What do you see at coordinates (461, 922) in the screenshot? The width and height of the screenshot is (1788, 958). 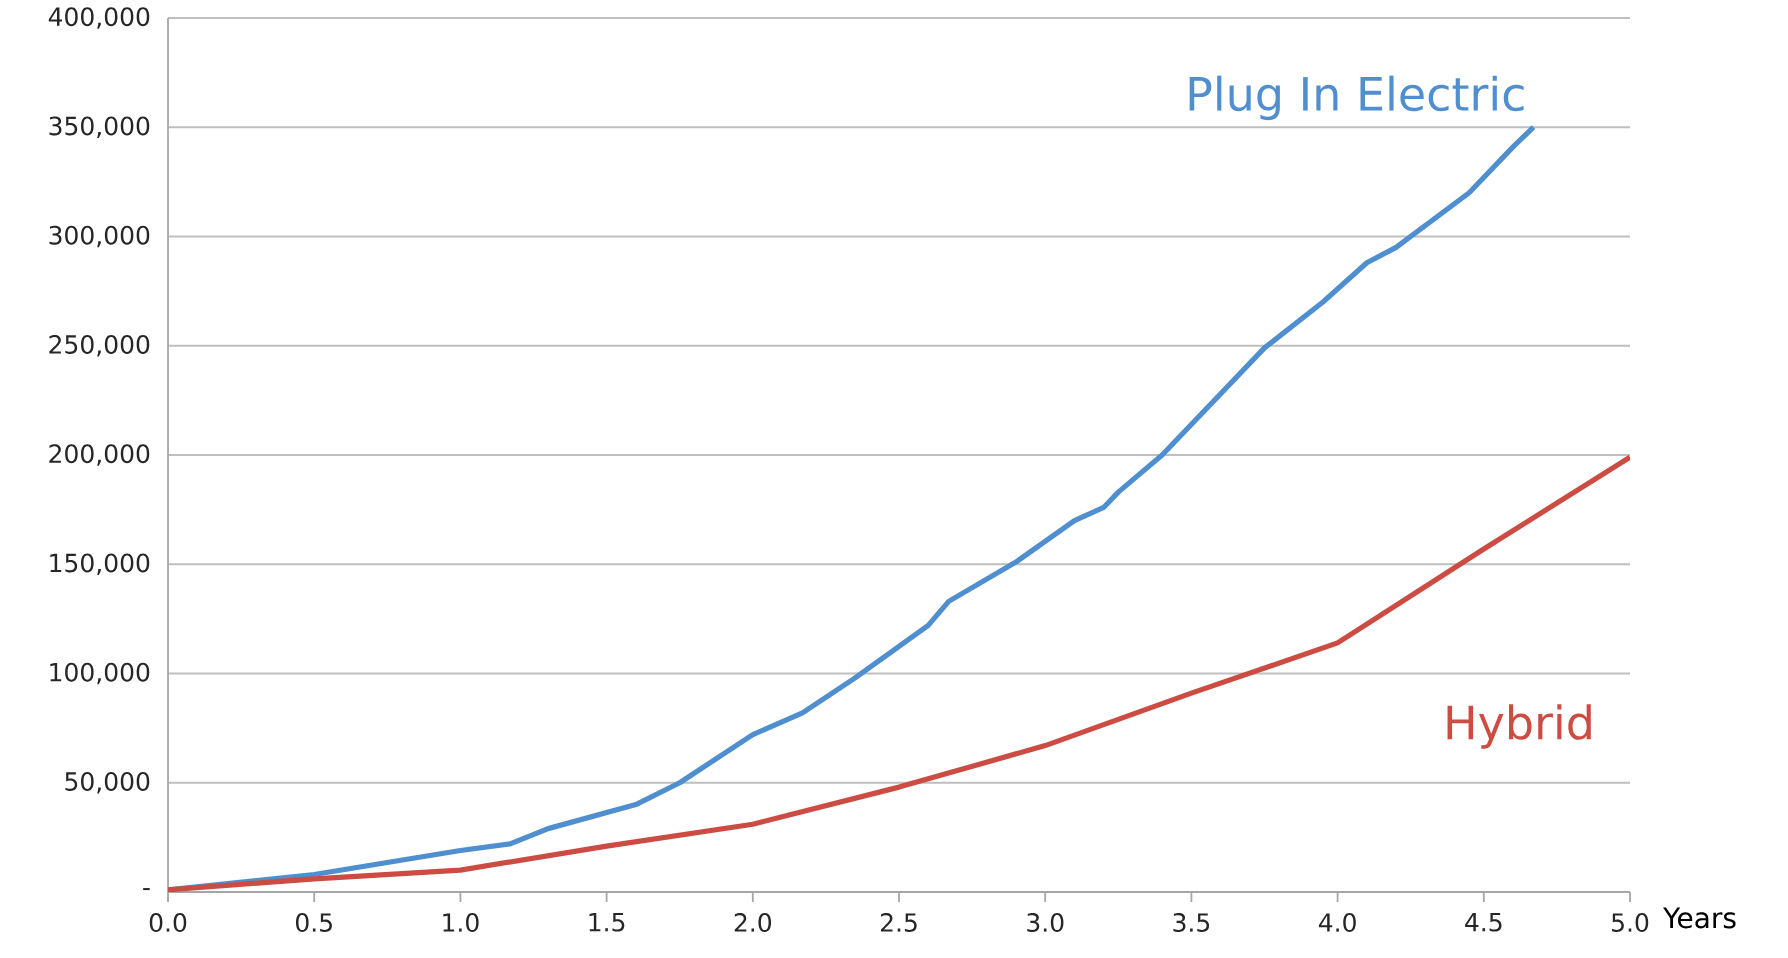 I see `x-tick-label: 1.0` at bounding box center [461, 922].